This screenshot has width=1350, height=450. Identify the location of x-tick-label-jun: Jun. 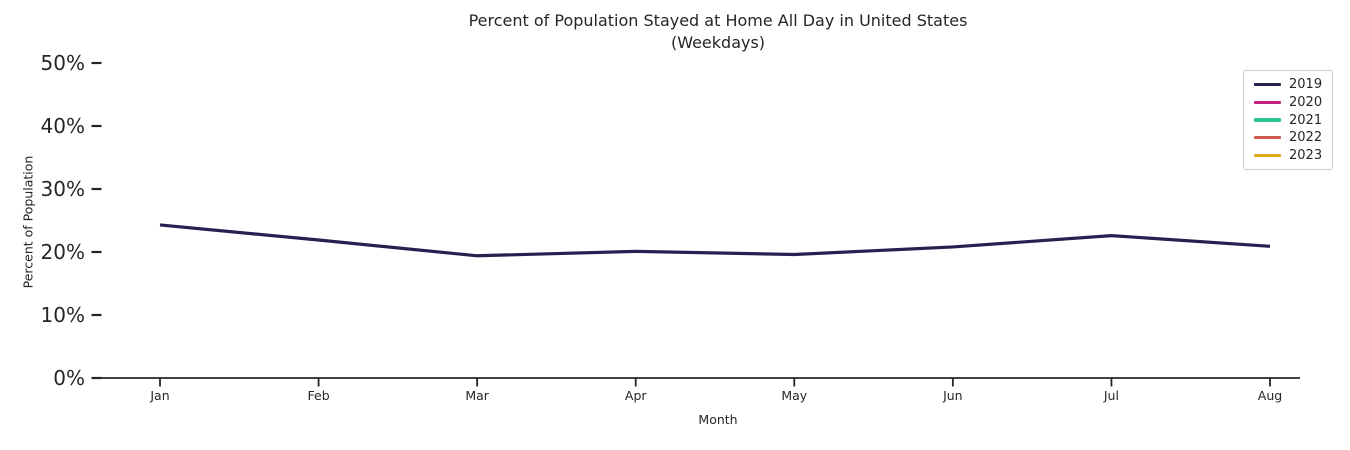
(952, 395).